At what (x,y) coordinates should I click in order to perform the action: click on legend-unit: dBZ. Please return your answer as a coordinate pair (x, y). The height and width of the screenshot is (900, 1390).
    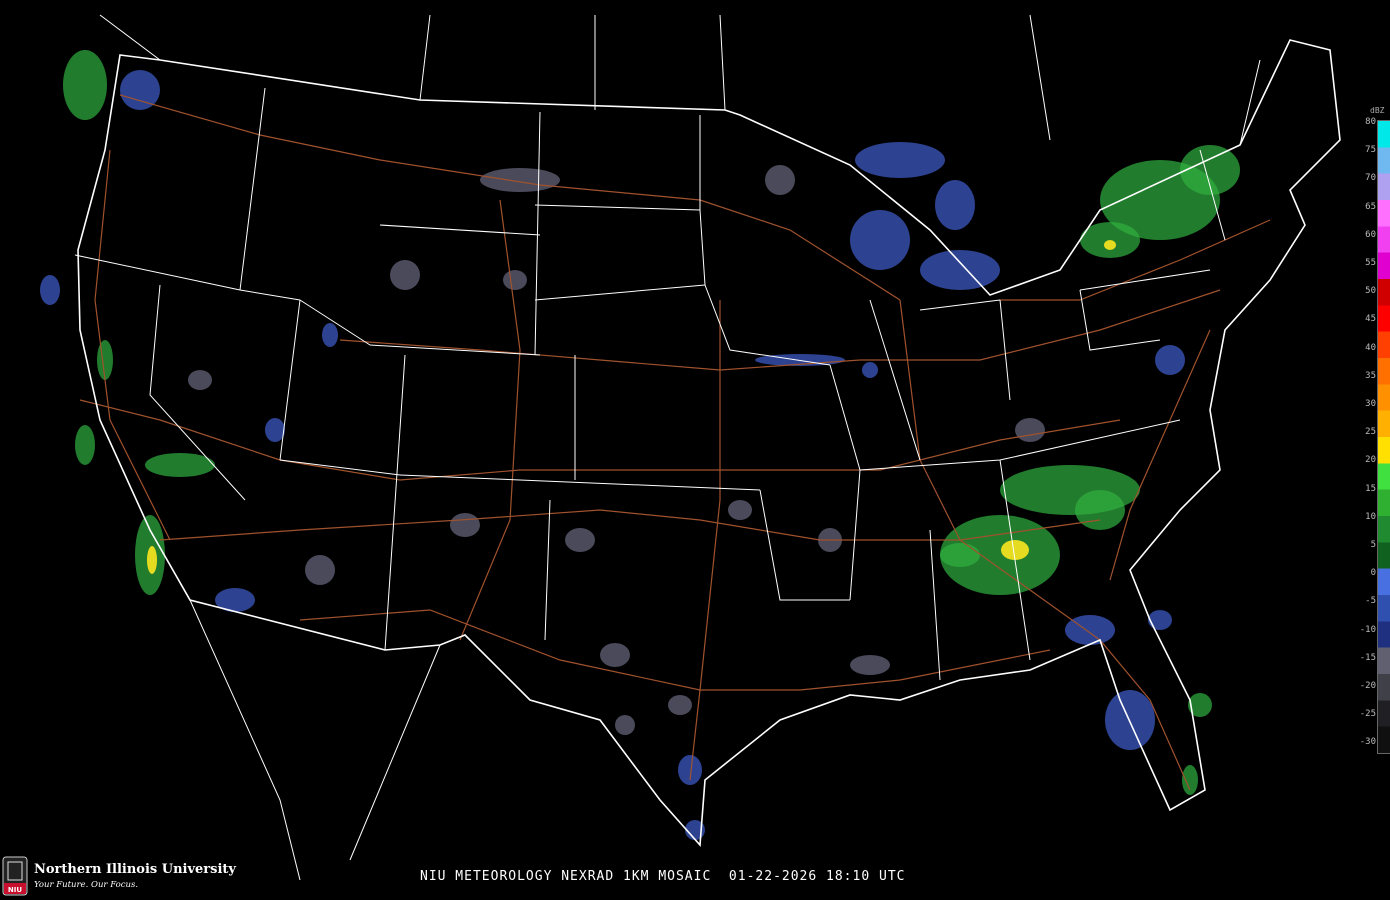
    Looking at the image, I should click on (1377, 110).